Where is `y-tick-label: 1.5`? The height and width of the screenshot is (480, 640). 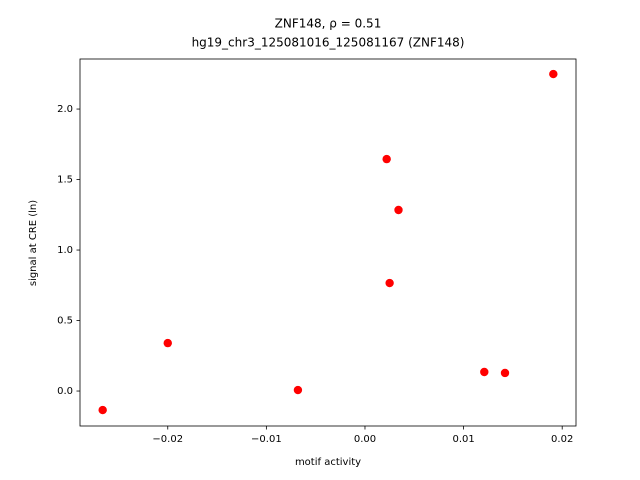 y-tick-label: 1.5 is located at coordinates (65, 180).